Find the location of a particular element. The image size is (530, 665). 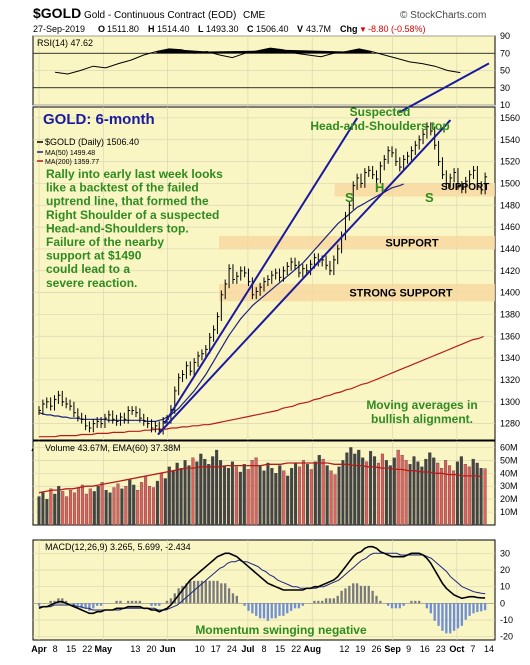

macd-tick-label: 0 is located at coordinates (502, 603).